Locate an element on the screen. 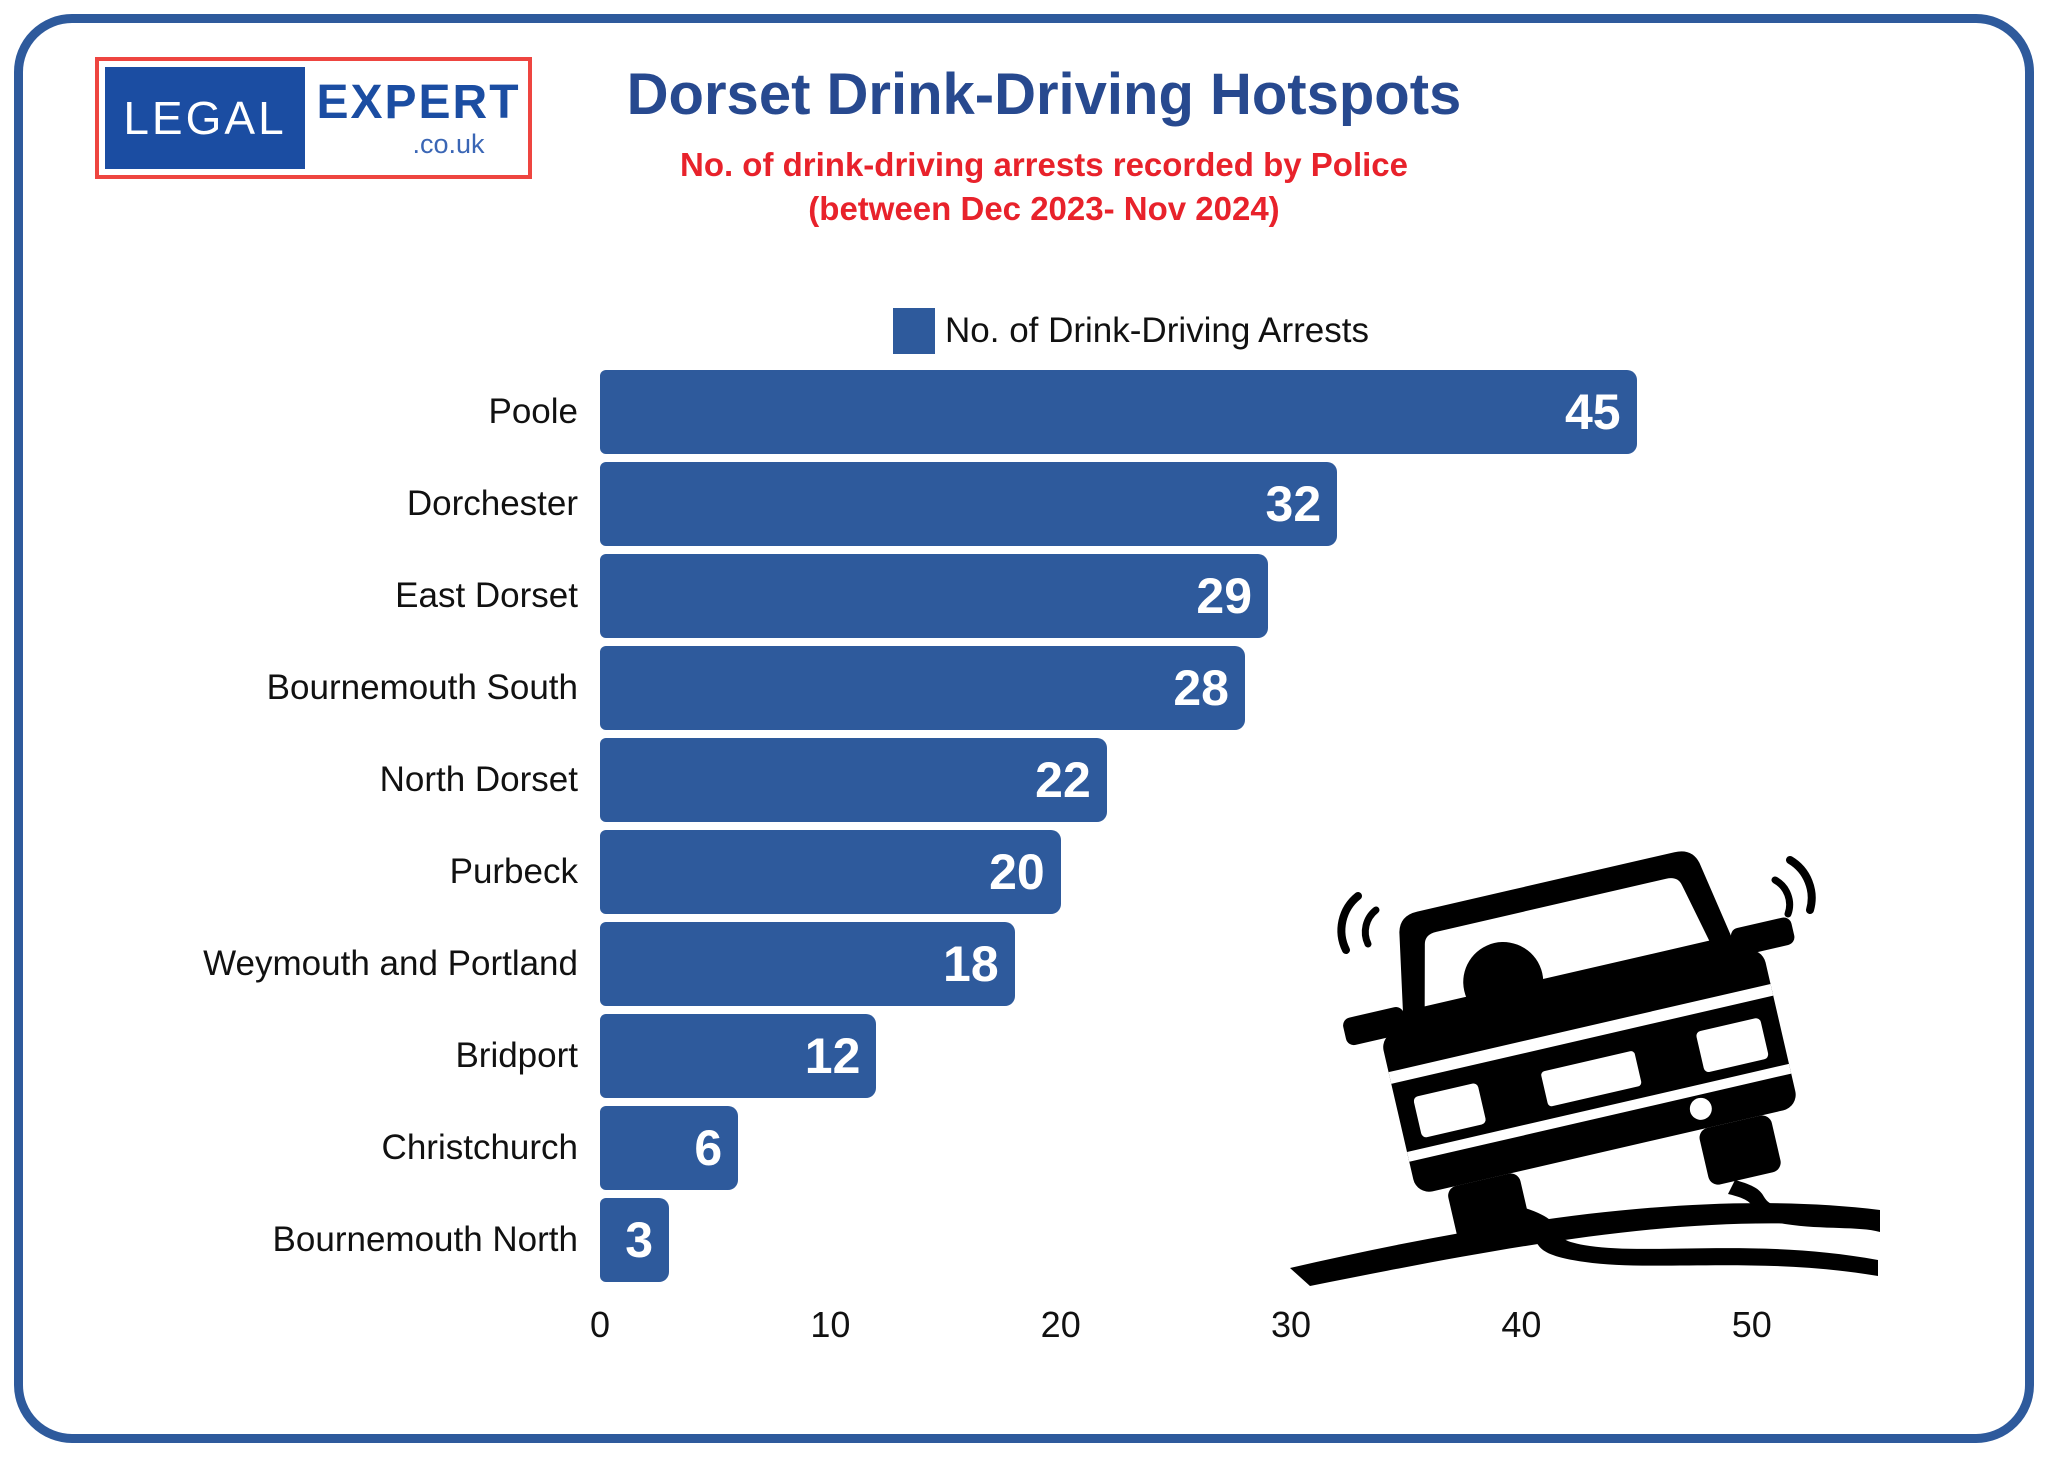  bar: 6 is located at coordinates (669, 1148).